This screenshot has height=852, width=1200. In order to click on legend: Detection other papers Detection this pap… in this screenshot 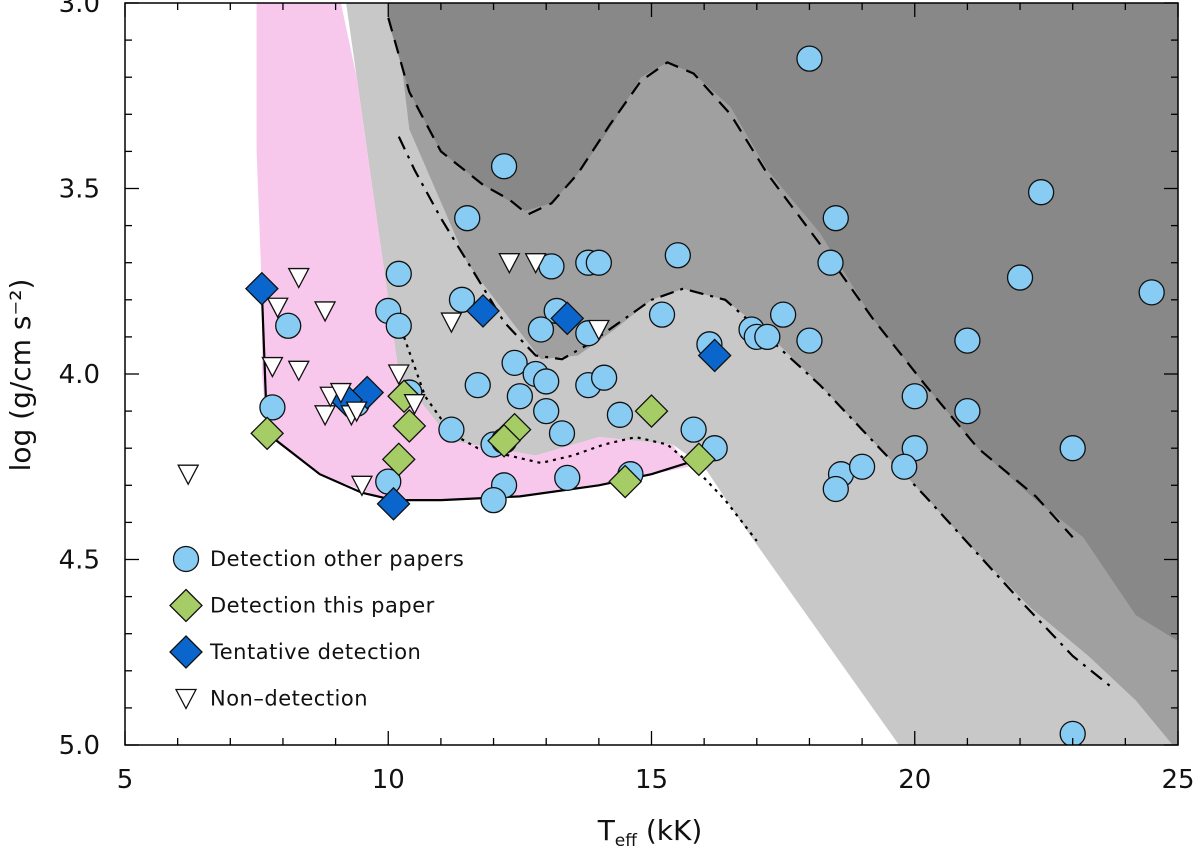, I will do `click(316, 628)`.